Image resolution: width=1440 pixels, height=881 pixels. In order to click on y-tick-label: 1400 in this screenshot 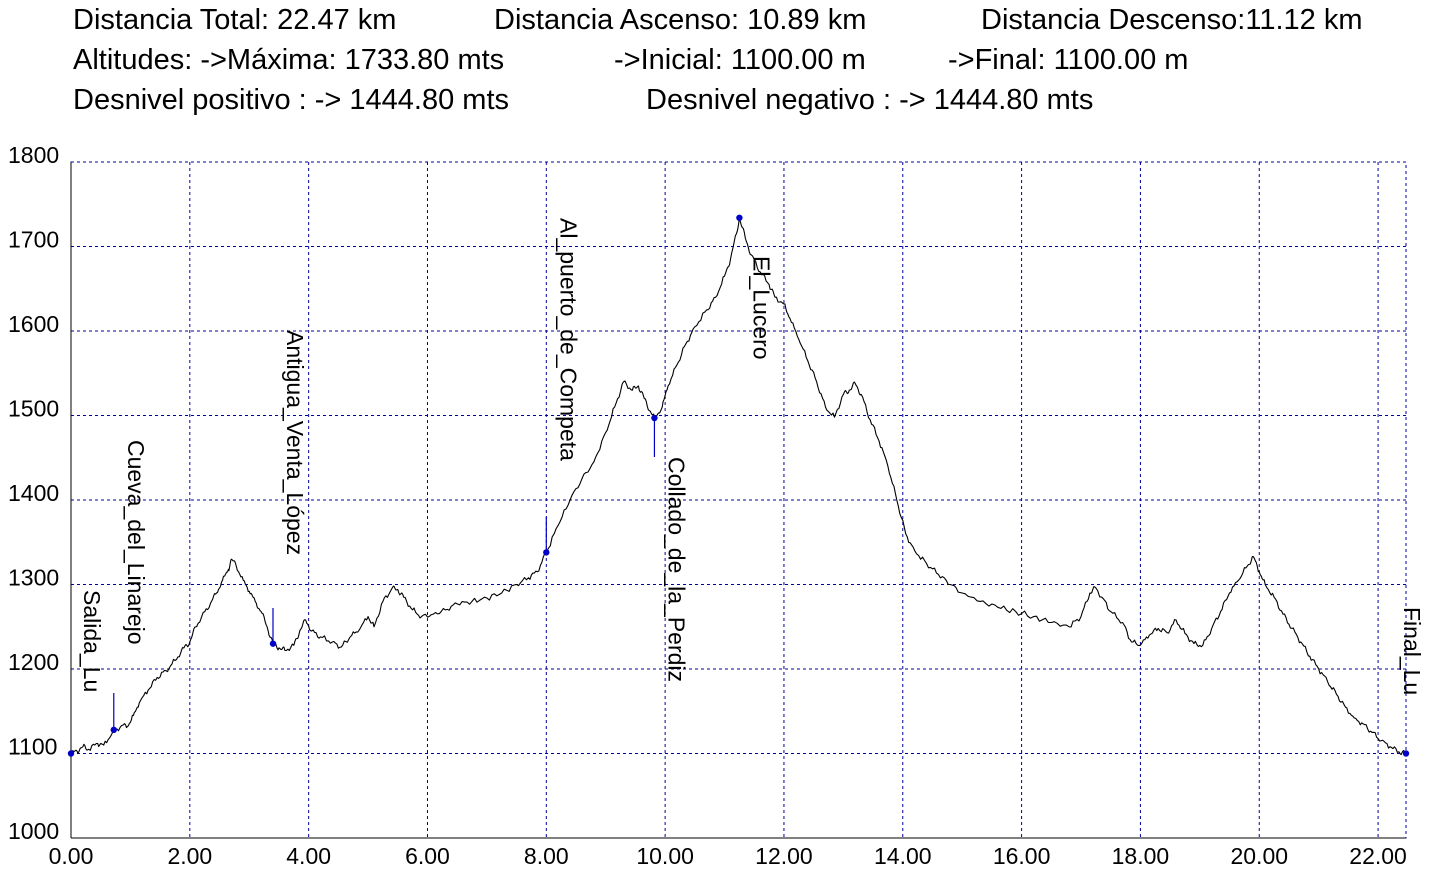, I will do `click(33, 493)`.